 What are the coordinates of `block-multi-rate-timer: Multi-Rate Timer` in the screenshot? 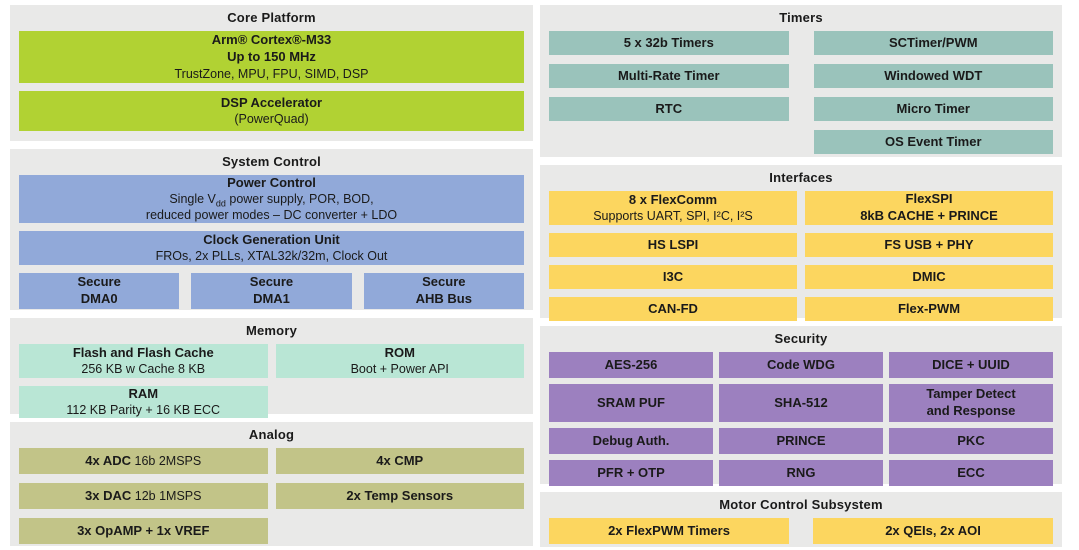 It's located at (669, 76).